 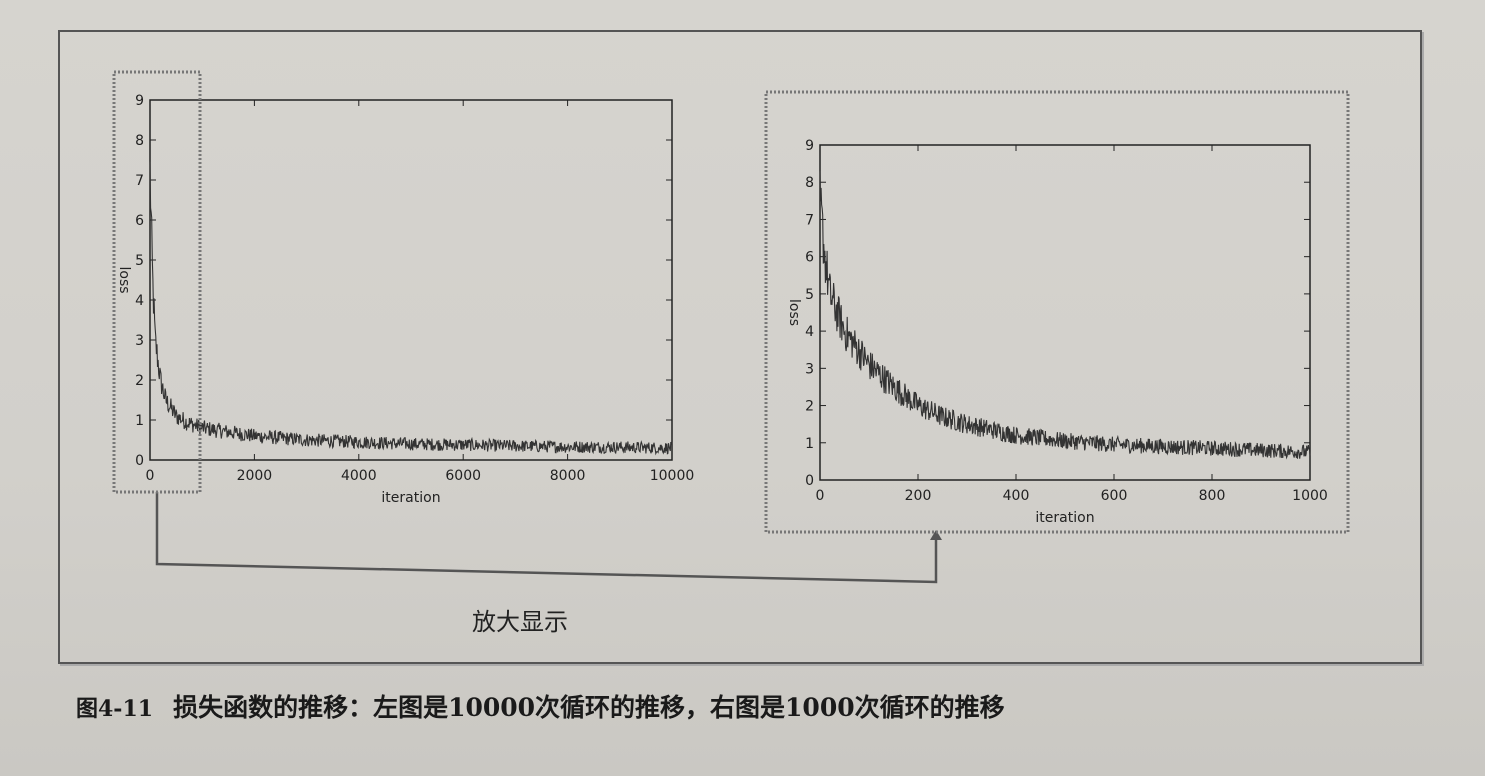 I want to click on zoom-arrowhead, so click(x=936, y=535).